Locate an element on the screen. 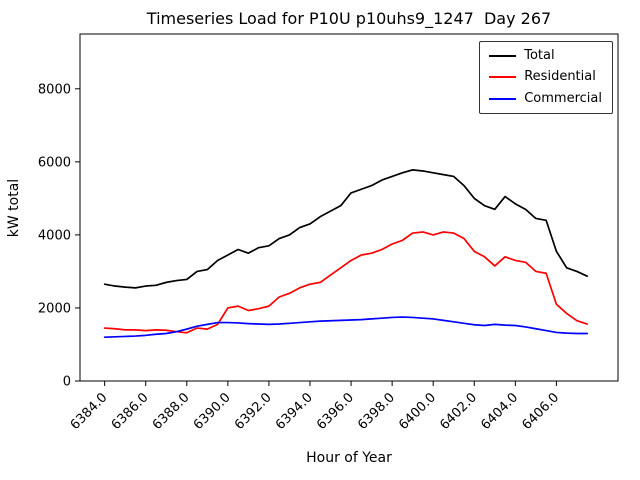 The width and height of the screenshot is (640, 480). y-tick-label: 8000 is located at coordinates (54, 89).